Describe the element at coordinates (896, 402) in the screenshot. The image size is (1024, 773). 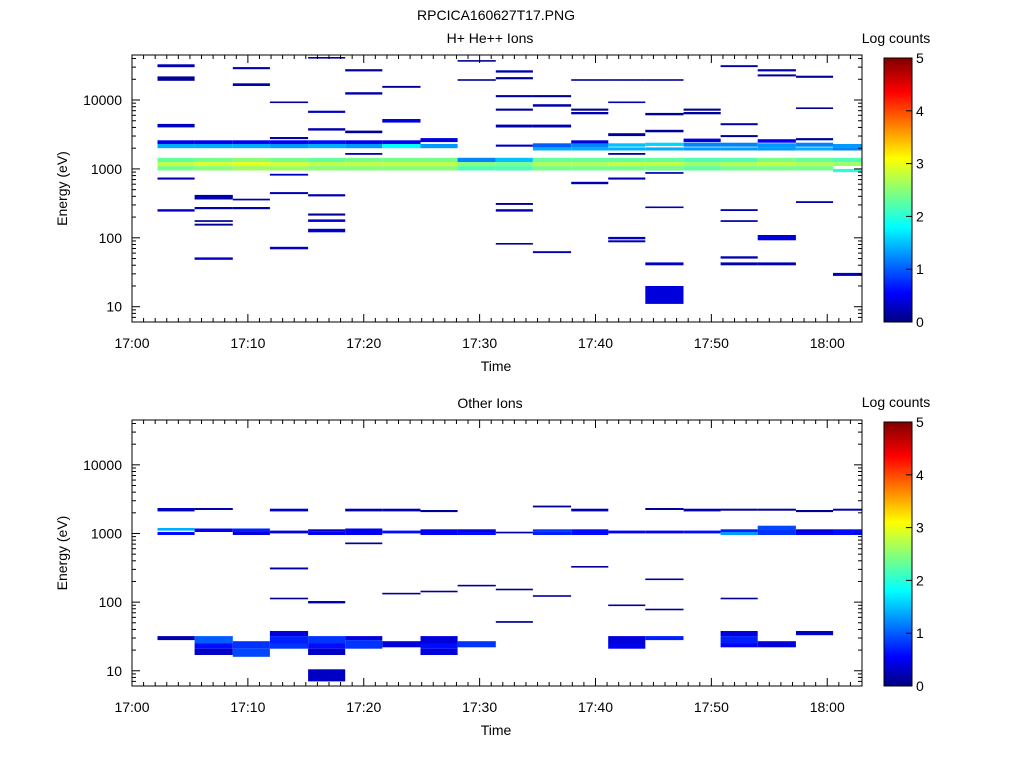
I see `colorbar-label: Log counts` at that location.